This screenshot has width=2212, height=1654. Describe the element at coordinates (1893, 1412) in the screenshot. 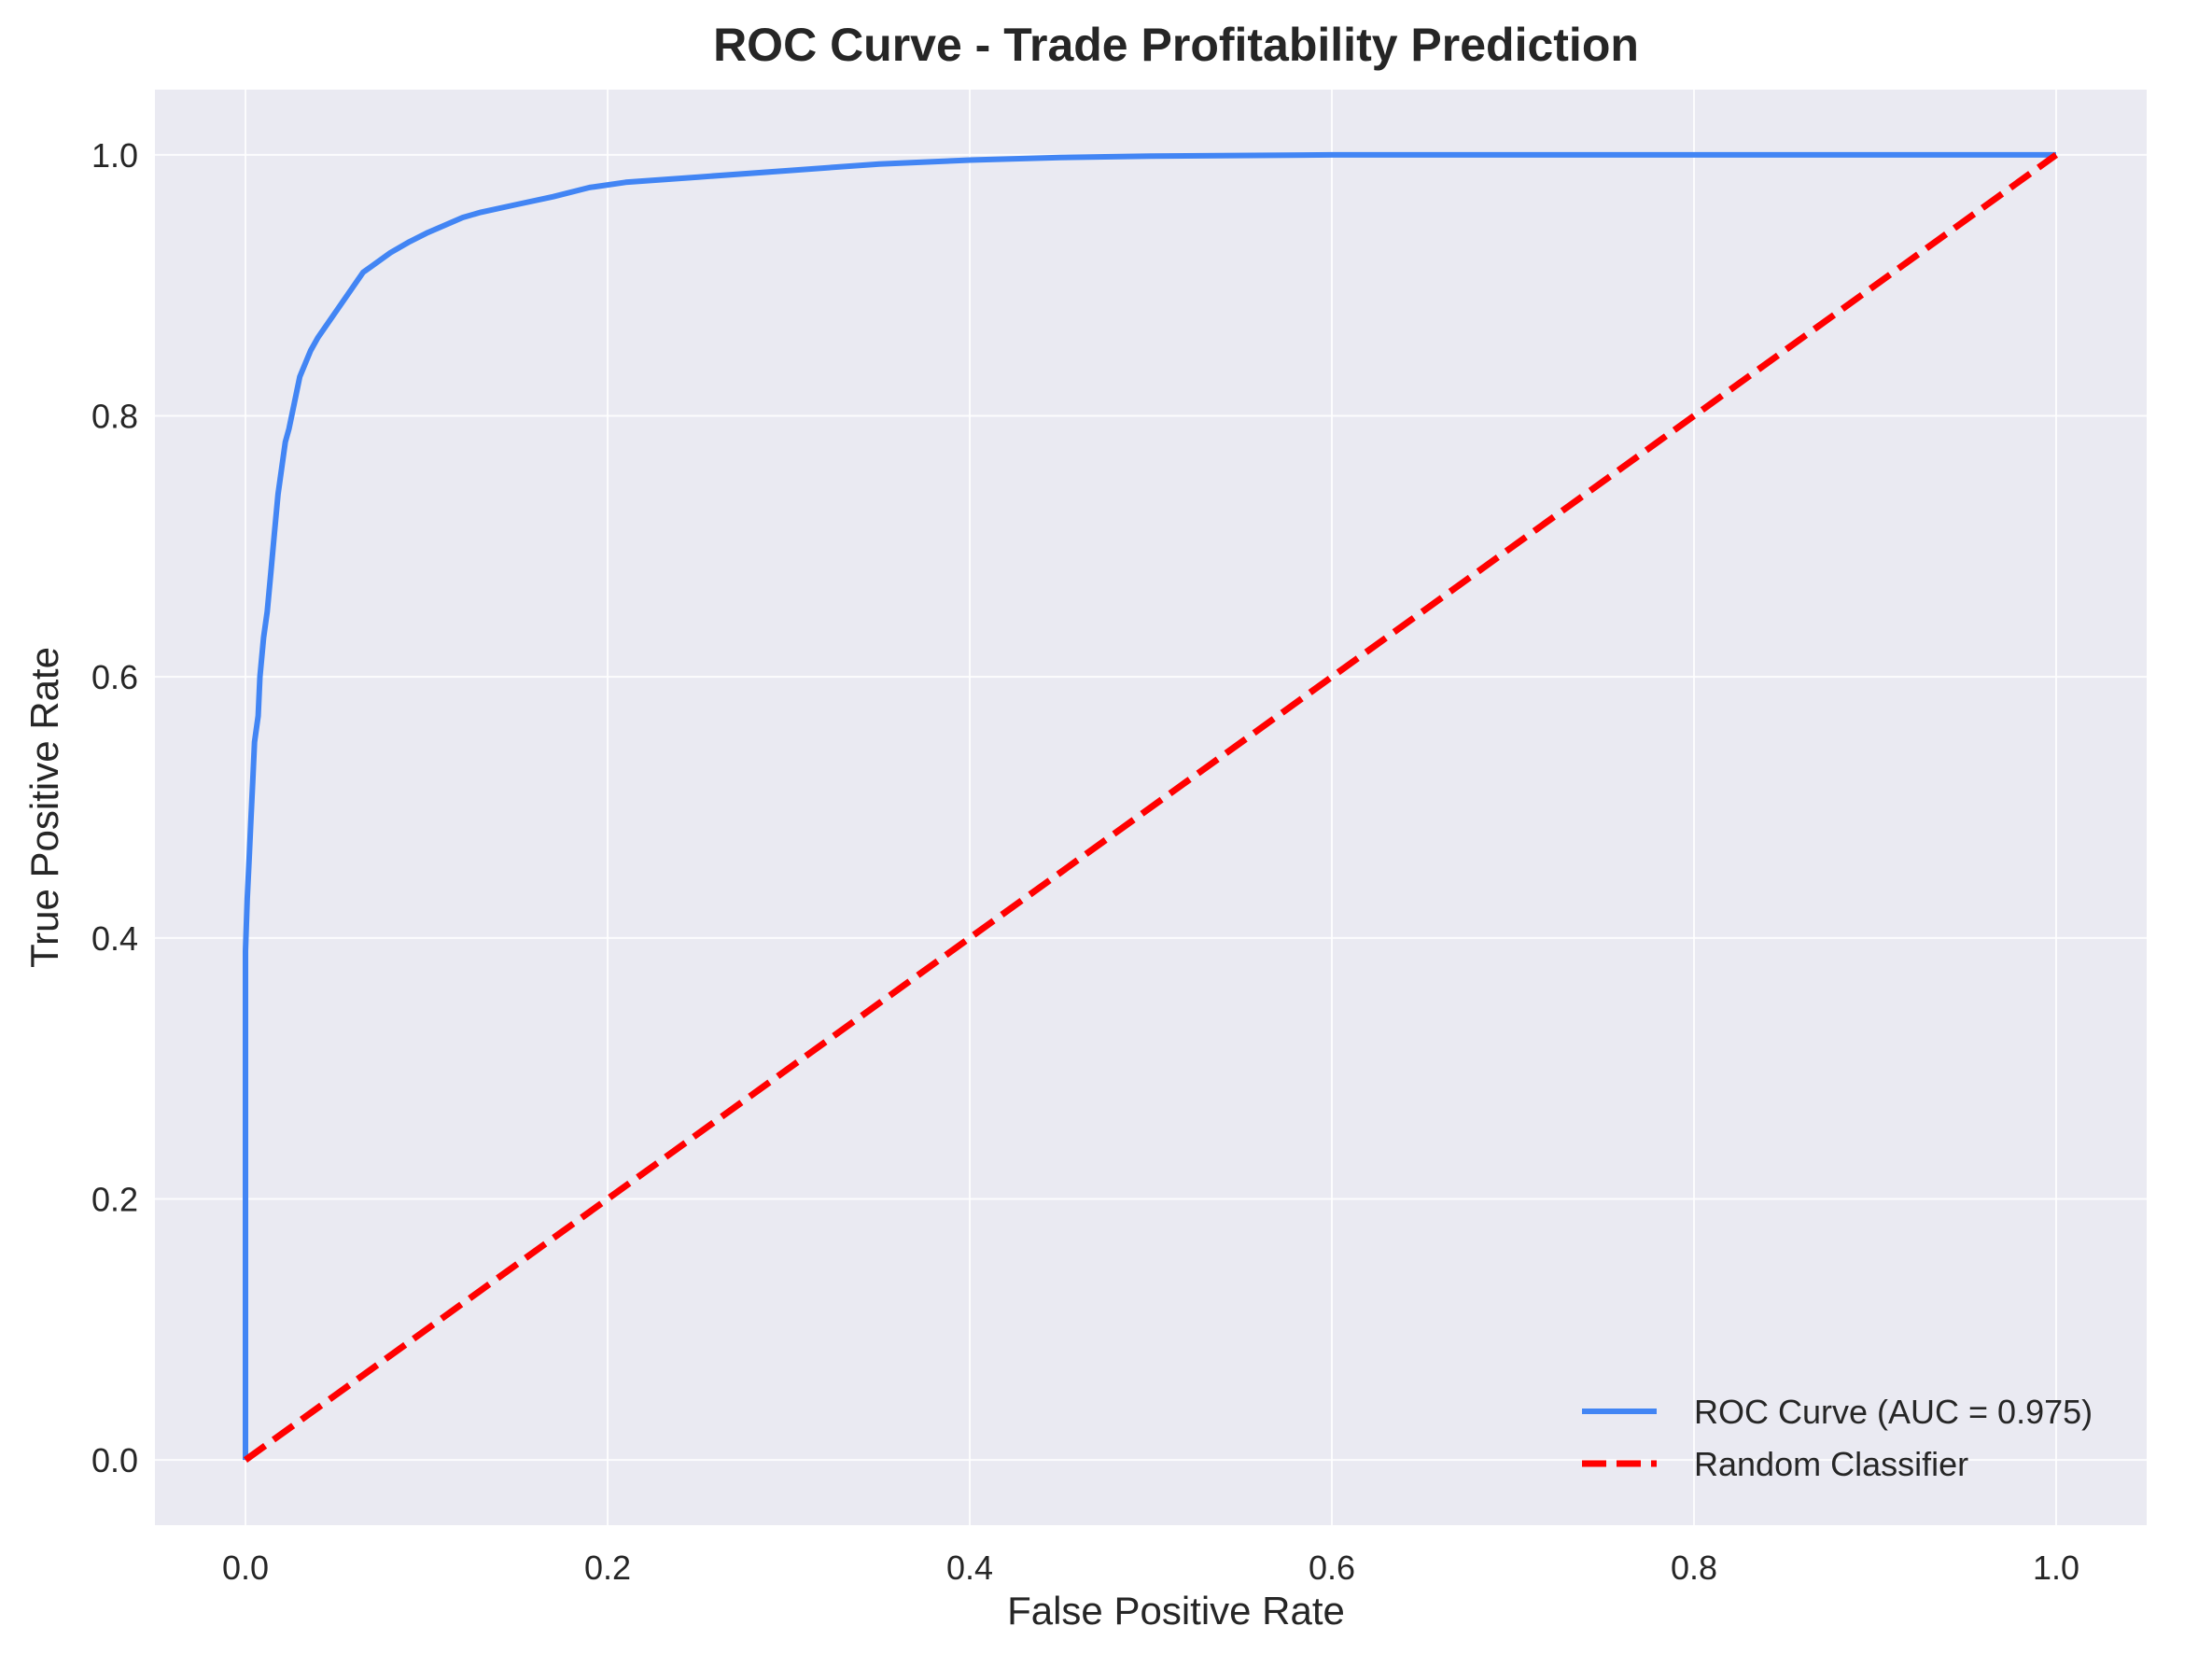

I see `legend-label-0: ROC Curve (AUC = 0.975)` at that location.